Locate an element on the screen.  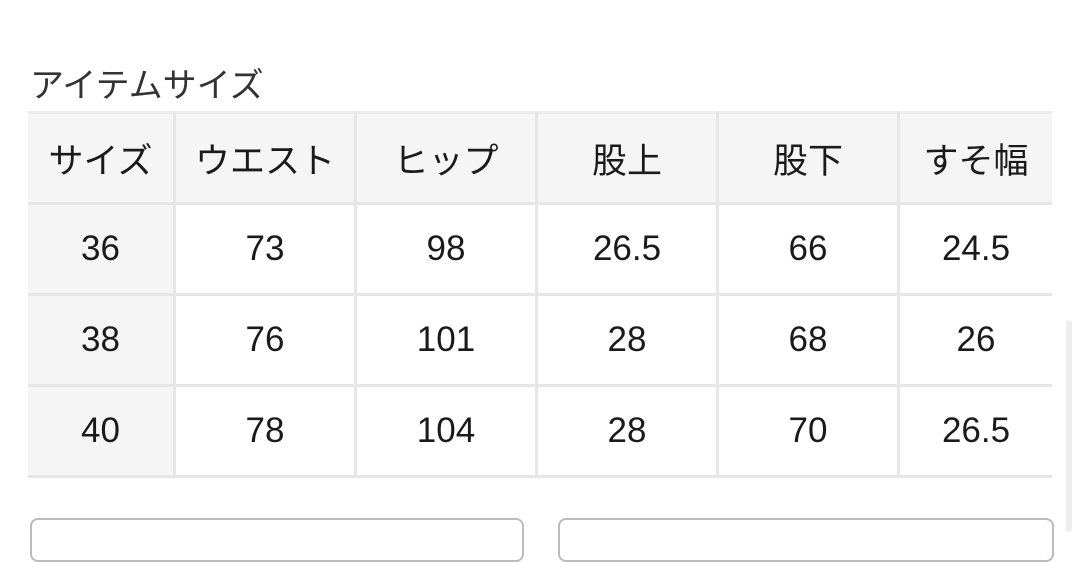
header-cell: サイズ is located at coordinates (102, 158).